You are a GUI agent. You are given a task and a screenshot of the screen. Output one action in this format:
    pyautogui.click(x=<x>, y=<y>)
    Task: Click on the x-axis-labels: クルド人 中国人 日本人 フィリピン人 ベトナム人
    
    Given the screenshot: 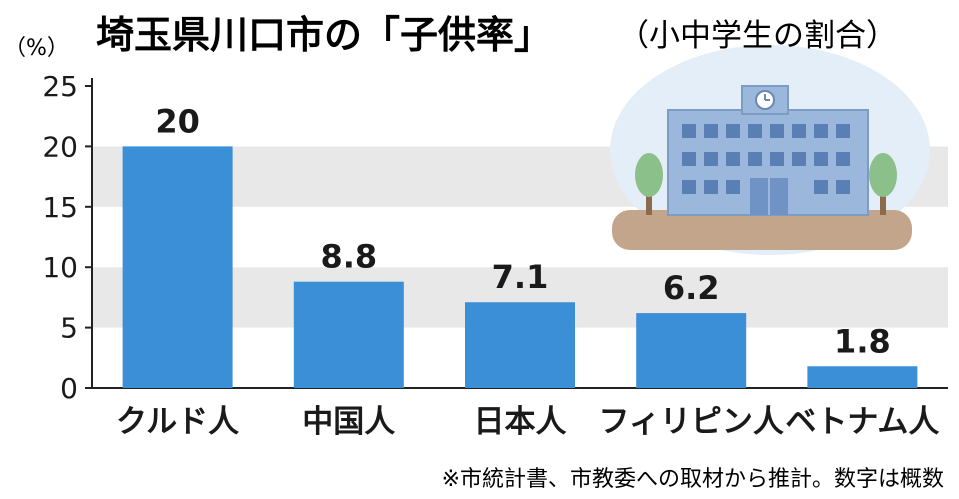 What is the action you would take?
    pyautogui.click(x=527, y=422)
    